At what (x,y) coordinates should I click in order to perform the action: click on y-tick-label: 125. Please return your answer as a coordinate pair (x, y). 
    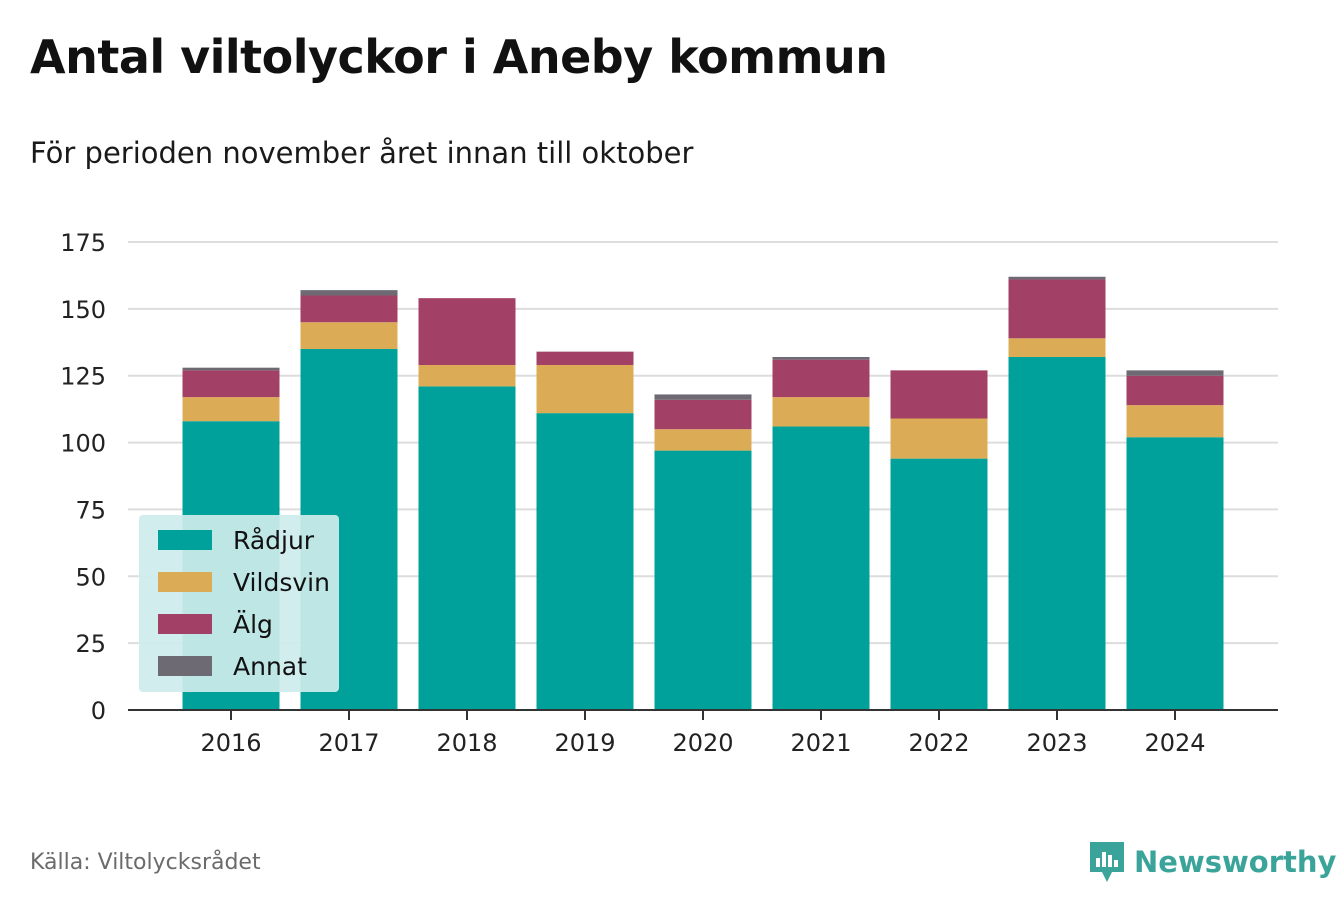
    Looking at the image, I should click on (83, 377).